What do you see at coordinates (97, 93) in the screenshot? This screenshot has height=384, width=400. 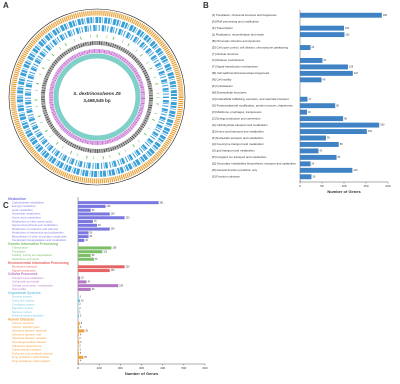 I see `map-title: S. dextrinosolvens Z6` at bounding box center [97, 93].